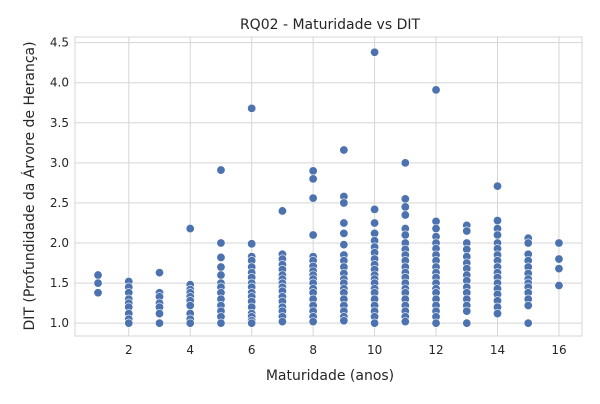 The height and width of the screenshot is (404, 600). I want to click on x-tick-label: 16, so click(558, 350).